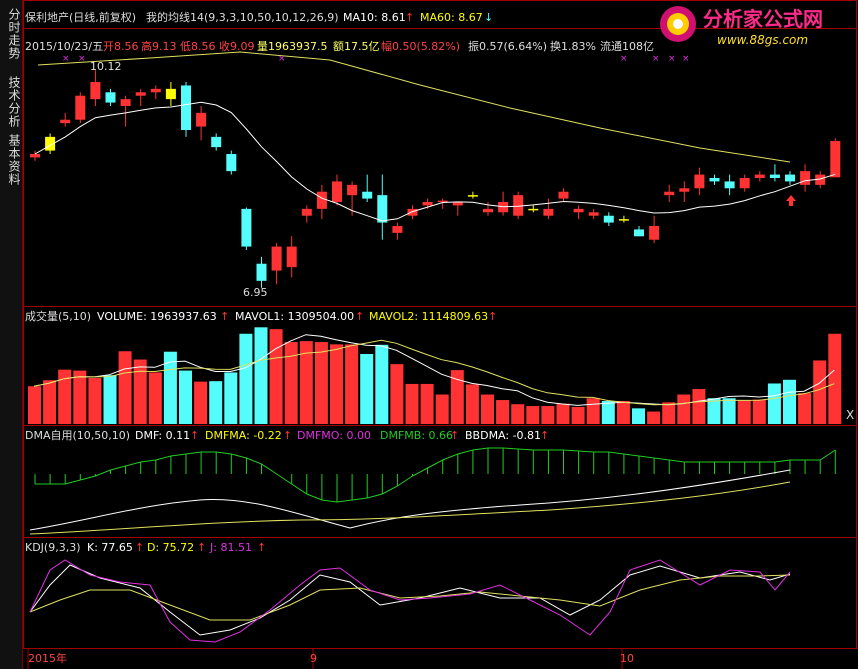 This screenshot has height=669, width=858. I want to click on signal-marker-icon: ×, so click(66, 59).